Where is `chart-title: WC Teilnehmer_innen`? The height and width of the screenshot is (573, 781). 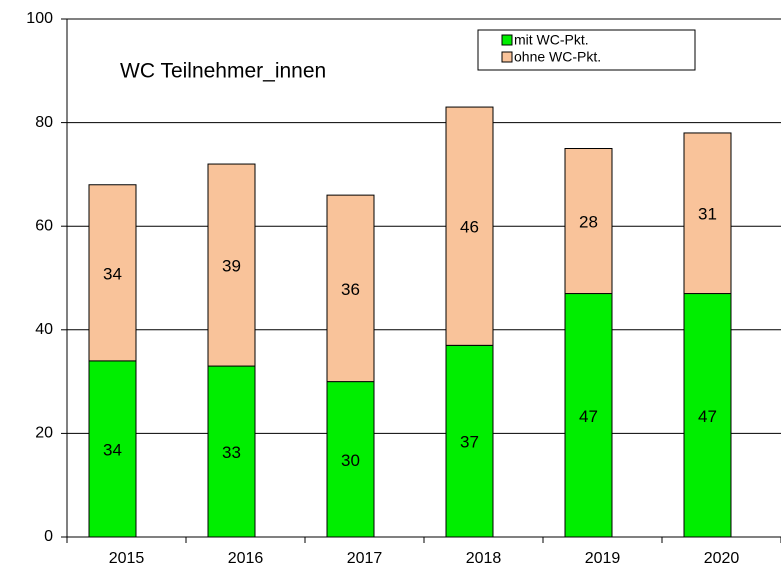
chart-title: WC Teilnehmer_innen is located at coordinates (223, 71).